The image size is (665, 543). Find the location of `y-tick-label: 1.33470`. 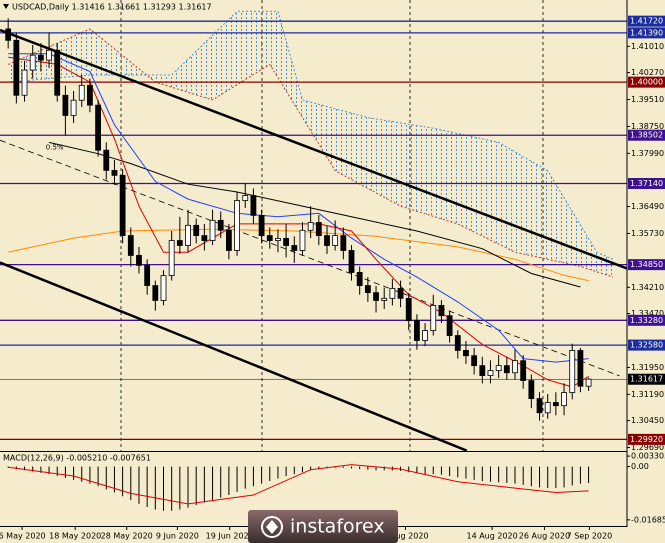

y-tick-label: 1.33470 is located at coordinates (647, 313).